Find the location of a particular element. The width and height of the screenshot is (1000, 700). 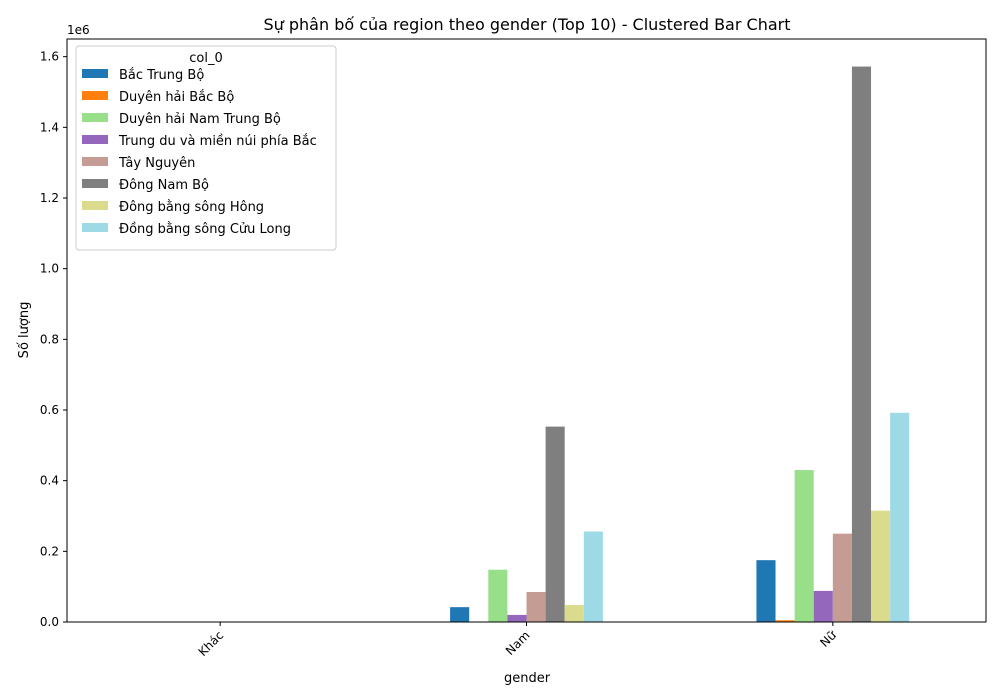

y-tick-label: 0.2 is located at coordinates (49, 551).